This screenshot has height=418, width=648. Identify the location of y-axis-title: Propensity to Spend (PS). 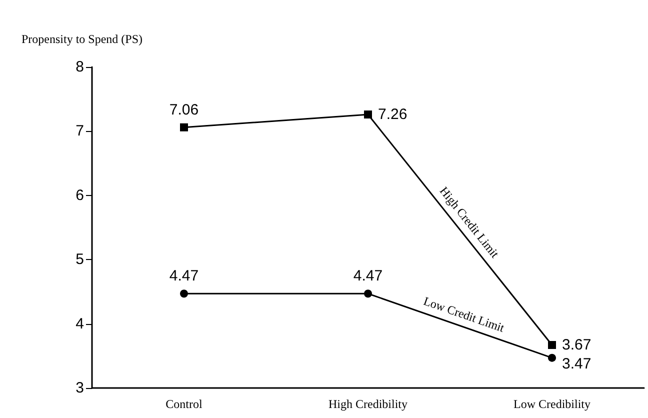
(82, 39).